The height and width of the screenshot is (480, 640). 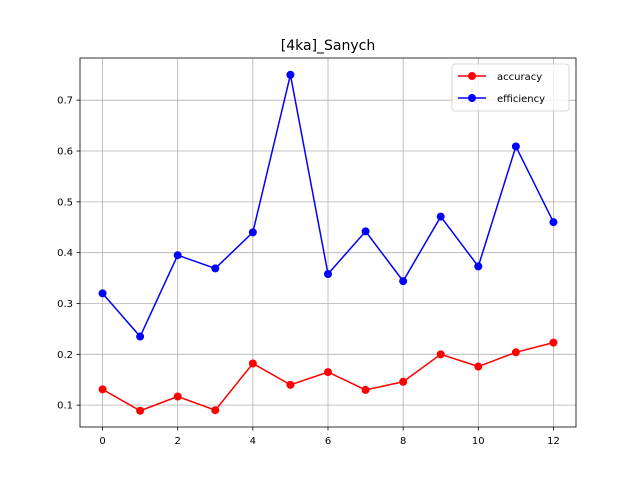 What do you see at coordinates (478, 441) in the screenshot?
I see `x-tick-label: 10` at bounding box center [478, 441].